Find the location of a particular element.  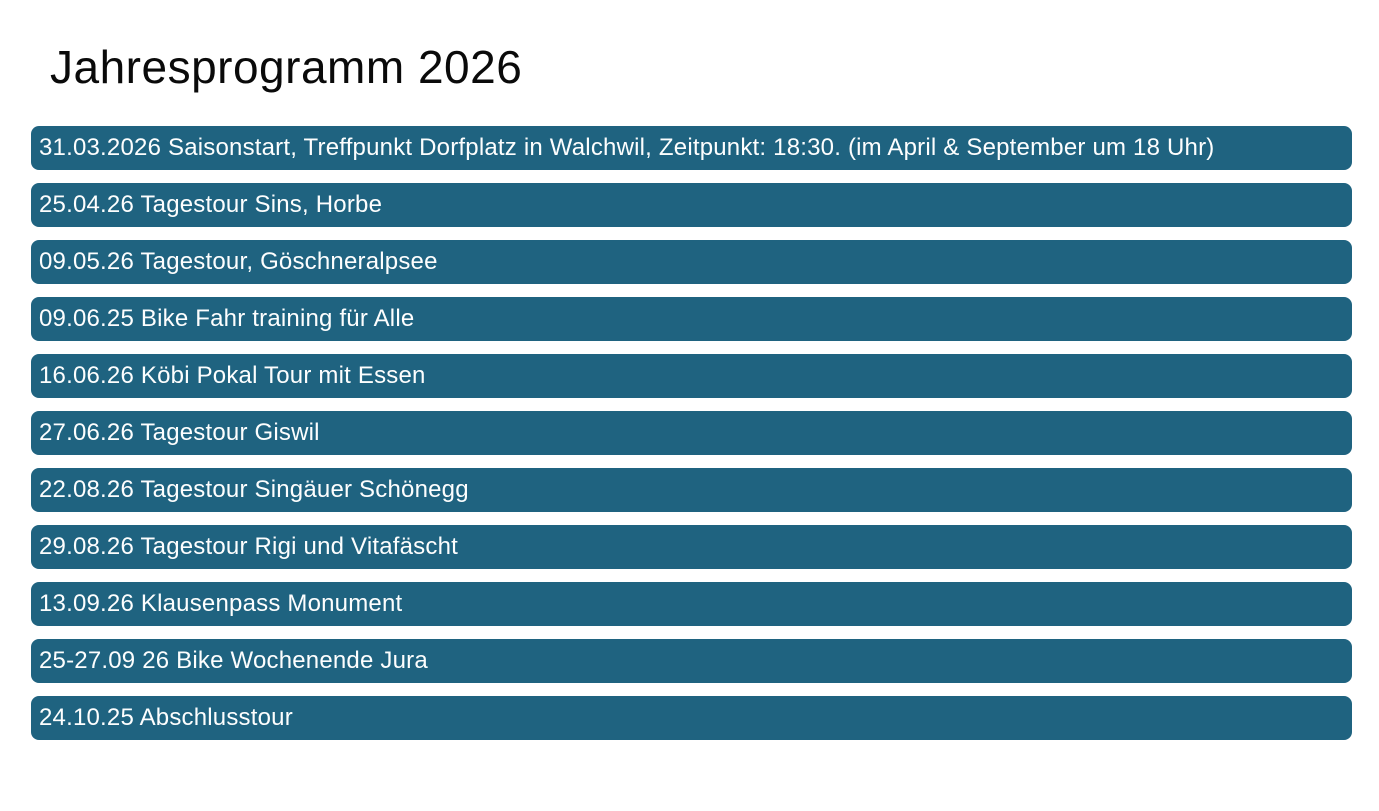

schedule-item-text: 09.06.25 Bike Fahr training für Alle is located at coordinates (227, 318).